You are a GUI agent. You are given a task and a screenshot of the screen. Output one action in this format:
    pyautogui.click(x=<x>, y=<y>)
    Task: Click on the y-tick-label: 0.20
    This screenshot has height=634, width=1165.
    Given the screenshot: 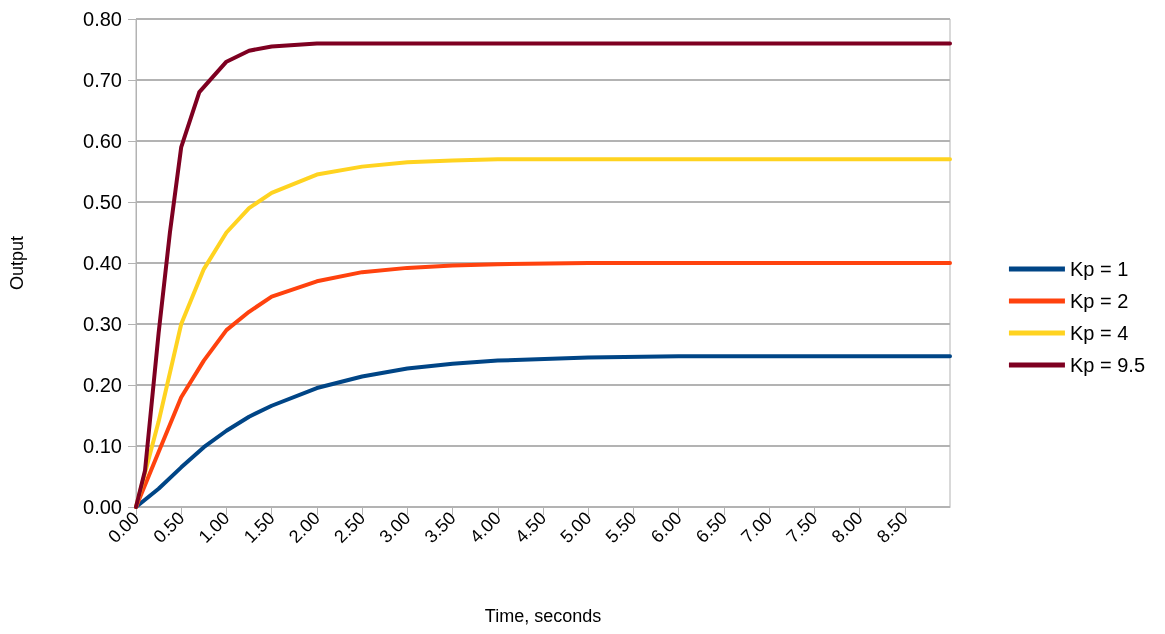 What is the action you would take?
    pyautogui.click(x=102, y=385)
    